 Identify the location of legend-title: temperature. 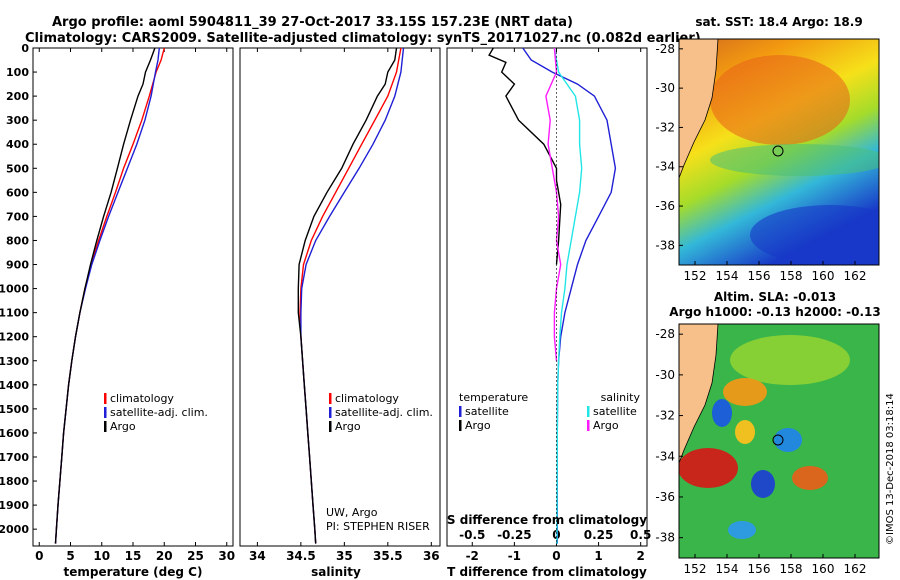
(493, 397).